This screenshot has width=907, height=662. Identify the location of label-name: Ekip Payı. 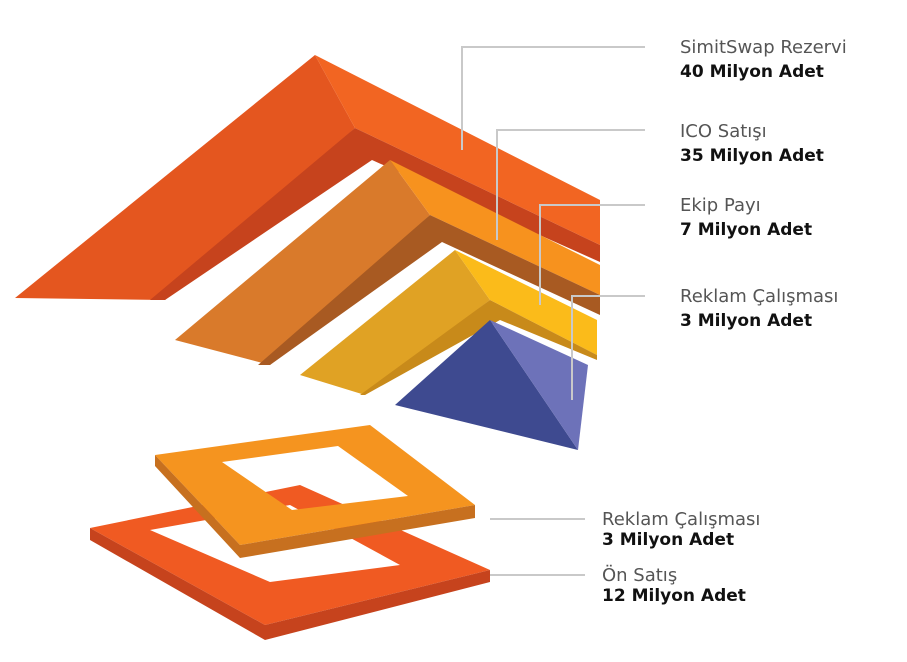
(720, 205).